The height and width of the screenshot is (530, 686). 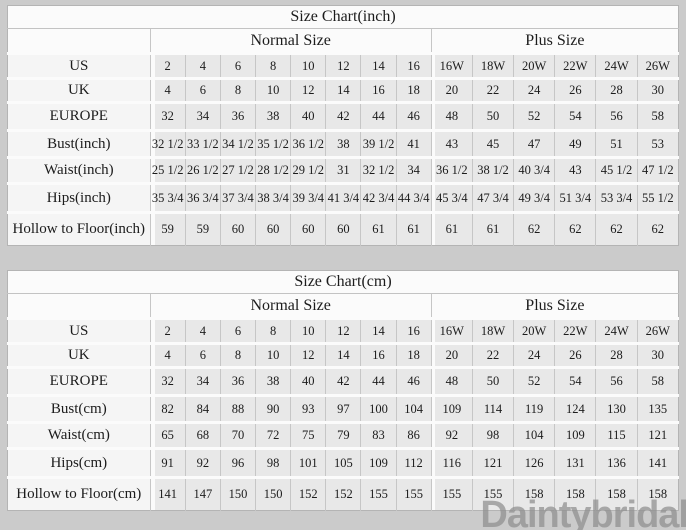 What do you see at coordinates (657, 90) in the screenshot?
I see `size-cell: 30` at bounding box center [657, 90].